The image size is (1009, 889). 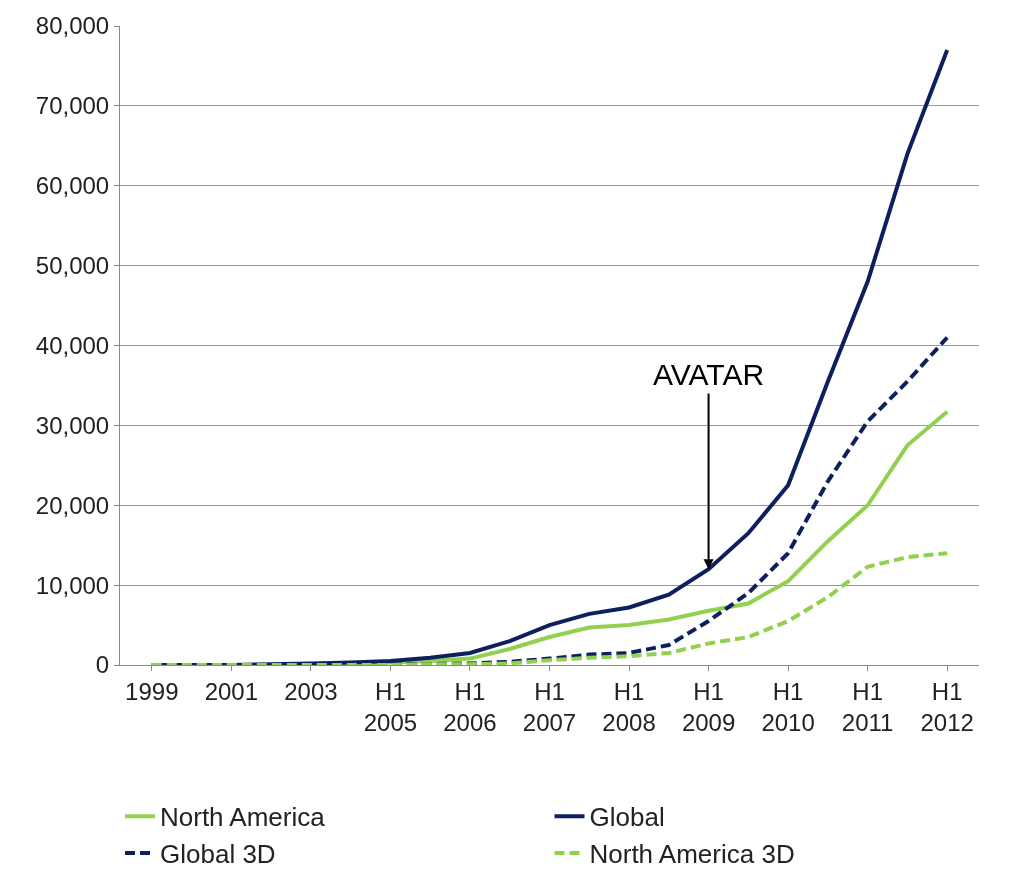 I want to click on x-tick-label: H1 2007, so click(x=549, y=706).